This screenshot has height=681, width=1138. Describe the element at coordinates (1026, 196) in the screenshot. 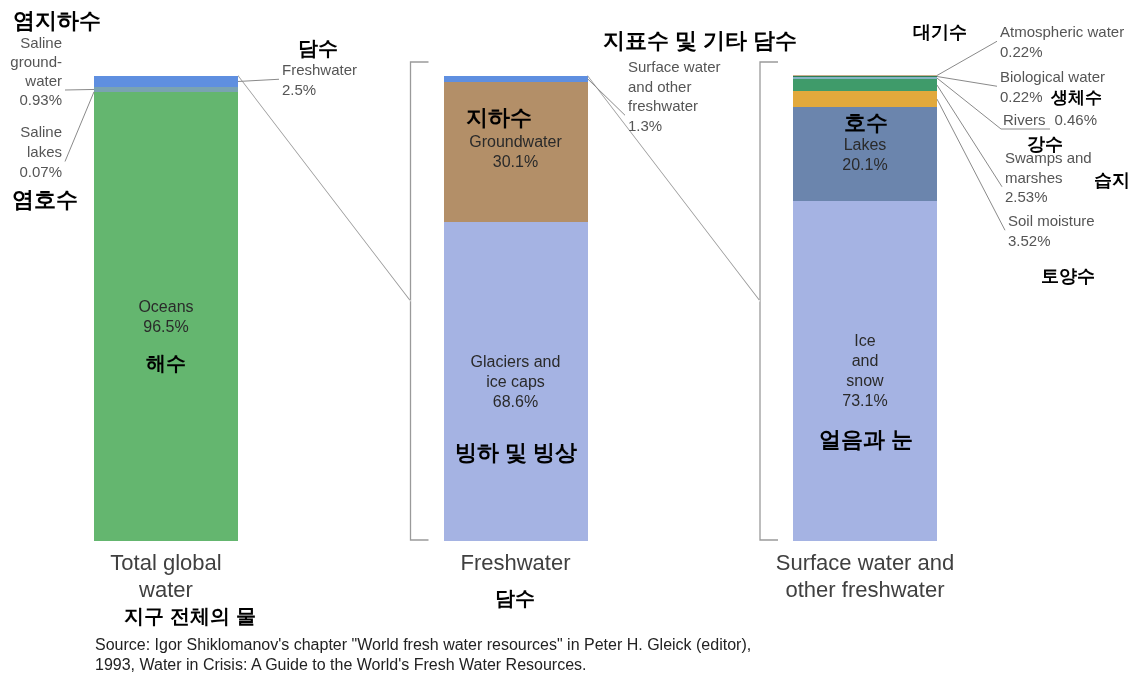

I see `data-label: 2.53%` at that location.